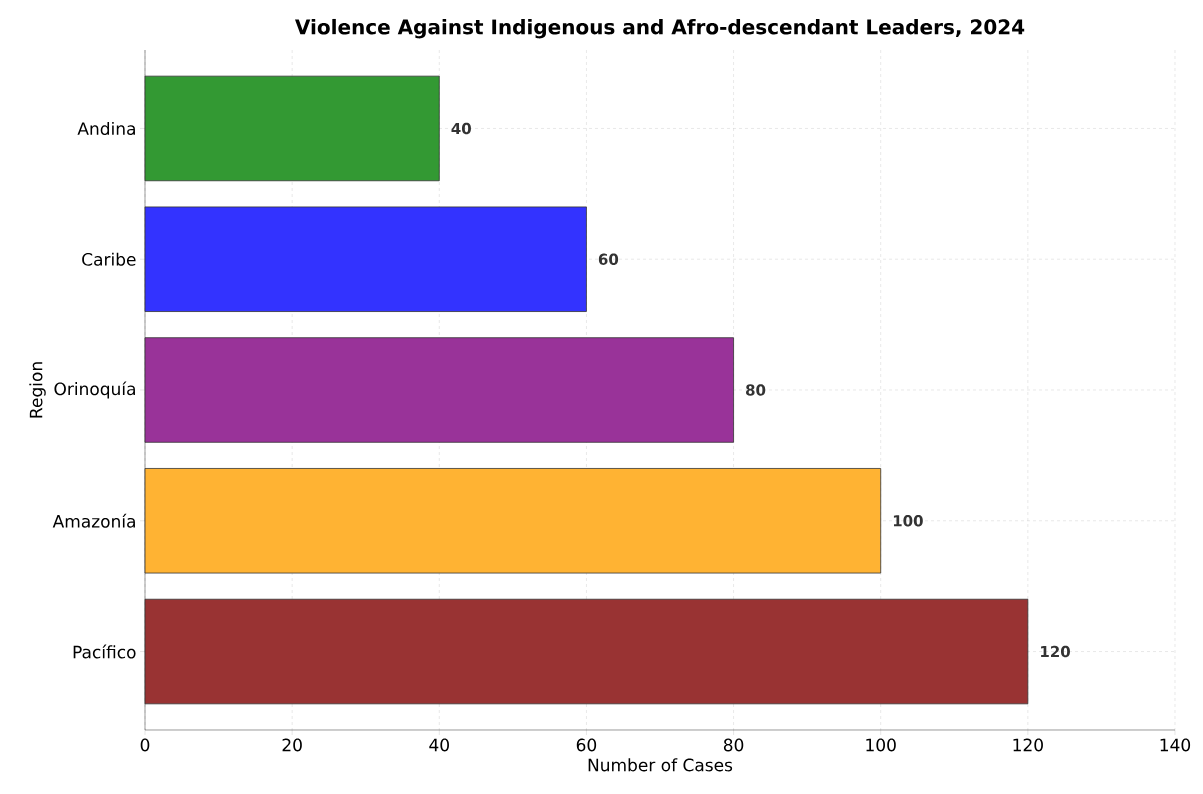 The image size is (1203, 794). What do you see at coordinates (908, 521) in the screenshot?
I see `data-label: 100` at bounding box center [908, 521].